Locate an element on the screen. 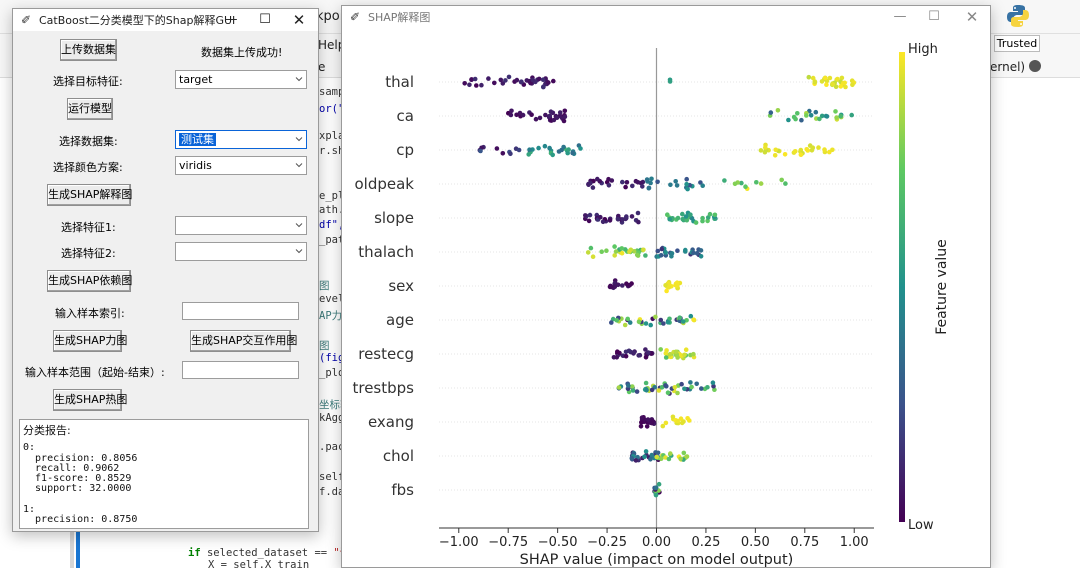  dataset-select: 测试集 is located at coordinates (241, 139).